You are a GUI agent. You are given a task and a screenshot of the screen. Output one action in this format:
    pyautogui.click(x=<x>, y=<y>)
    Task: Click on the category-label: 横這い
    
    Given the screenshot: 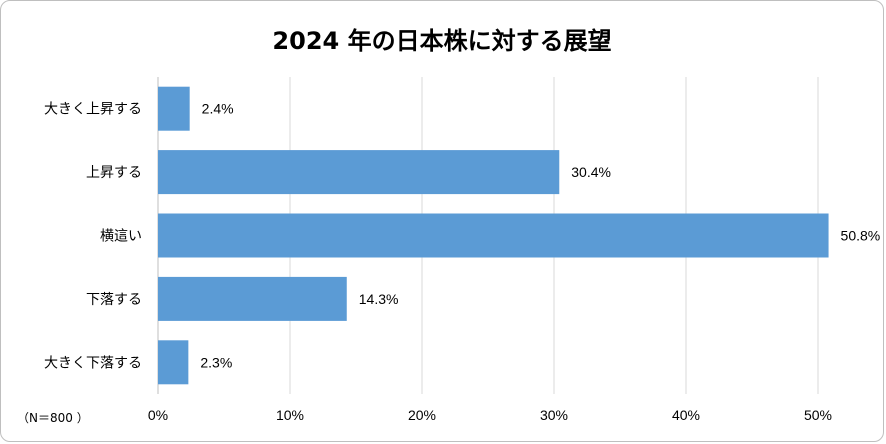 What is the action you would take?
    pyautogui.click(x=121, y=237)
    